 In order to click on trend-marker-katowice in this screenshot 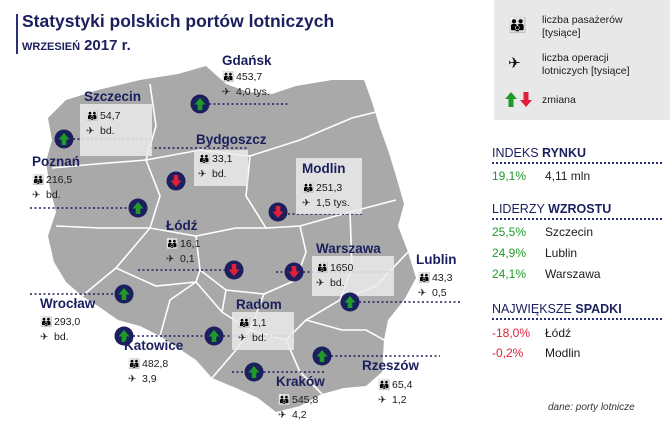, I will do `click(124, 336)`.